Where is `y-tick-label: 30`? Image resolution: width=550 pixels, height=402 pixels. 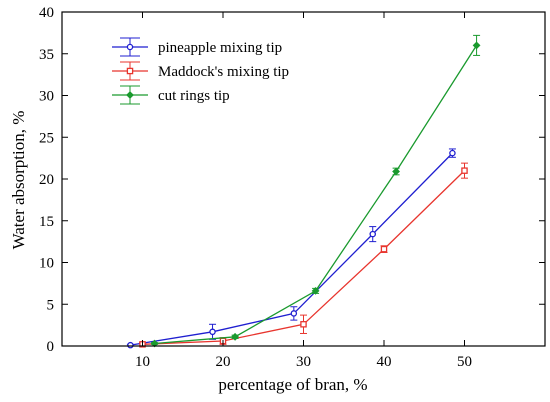
y-tick-label: 30 is located at coordinates (46, 97).